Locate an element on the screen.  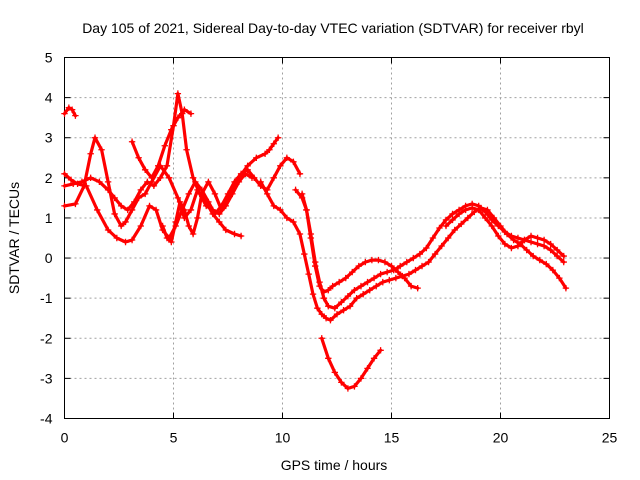
y-tick-label: 1 is located at coordinates (49, 218).